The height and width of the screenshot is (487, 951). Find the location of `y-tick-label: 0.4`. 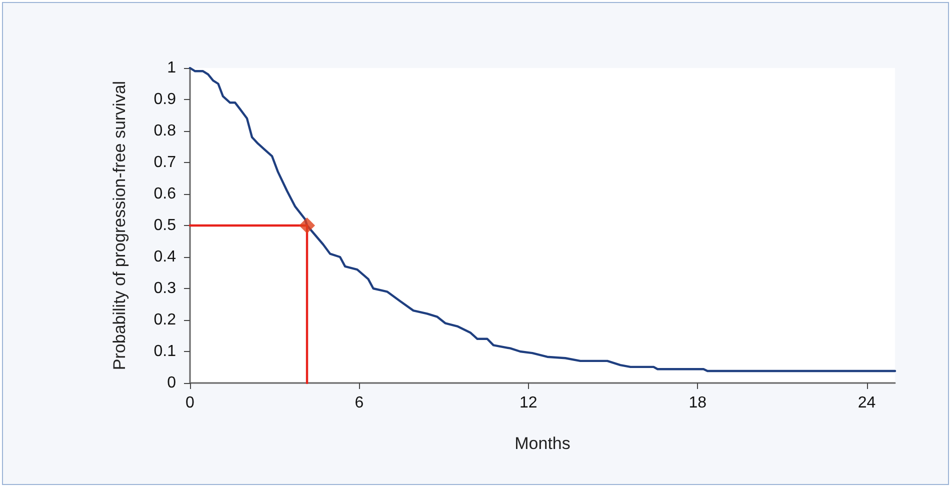

y-tick-label: 0.4 is located at coordinates (165, 257).